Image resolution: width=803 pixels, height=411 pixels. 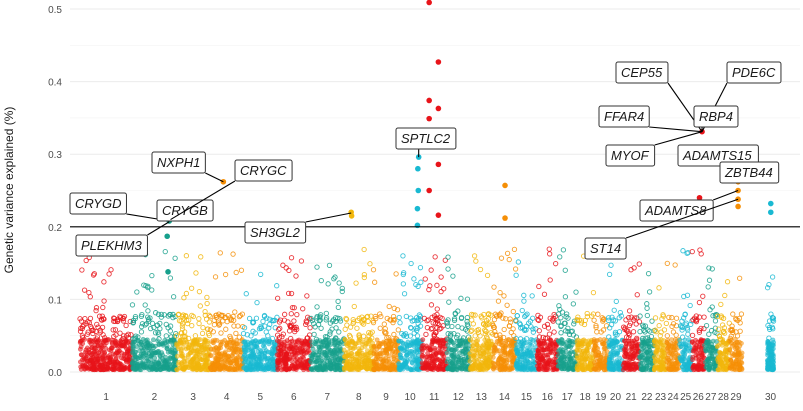 I want to click on chromosome-8-points, so click(x=358, y=309).